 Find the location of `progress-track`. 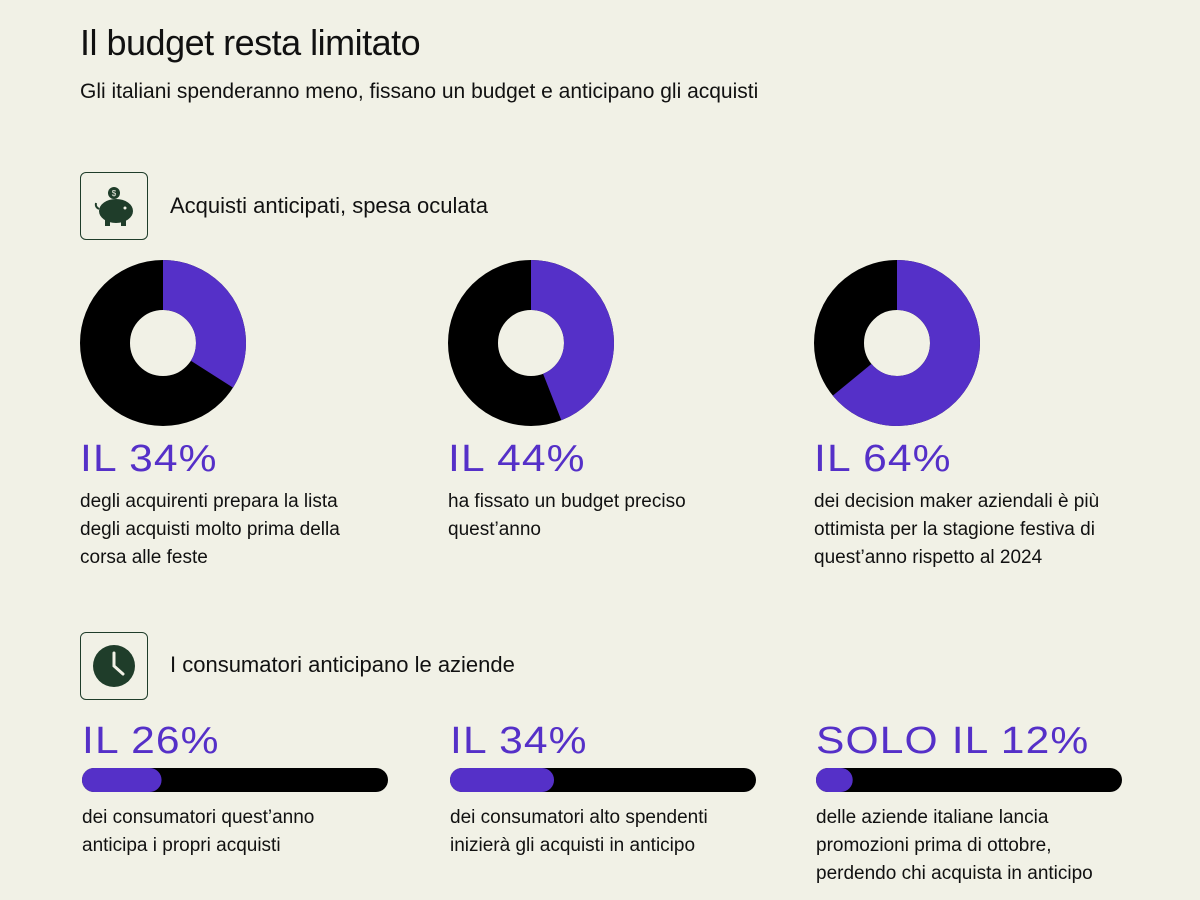

progress-track is located at coordinates (969, 780).